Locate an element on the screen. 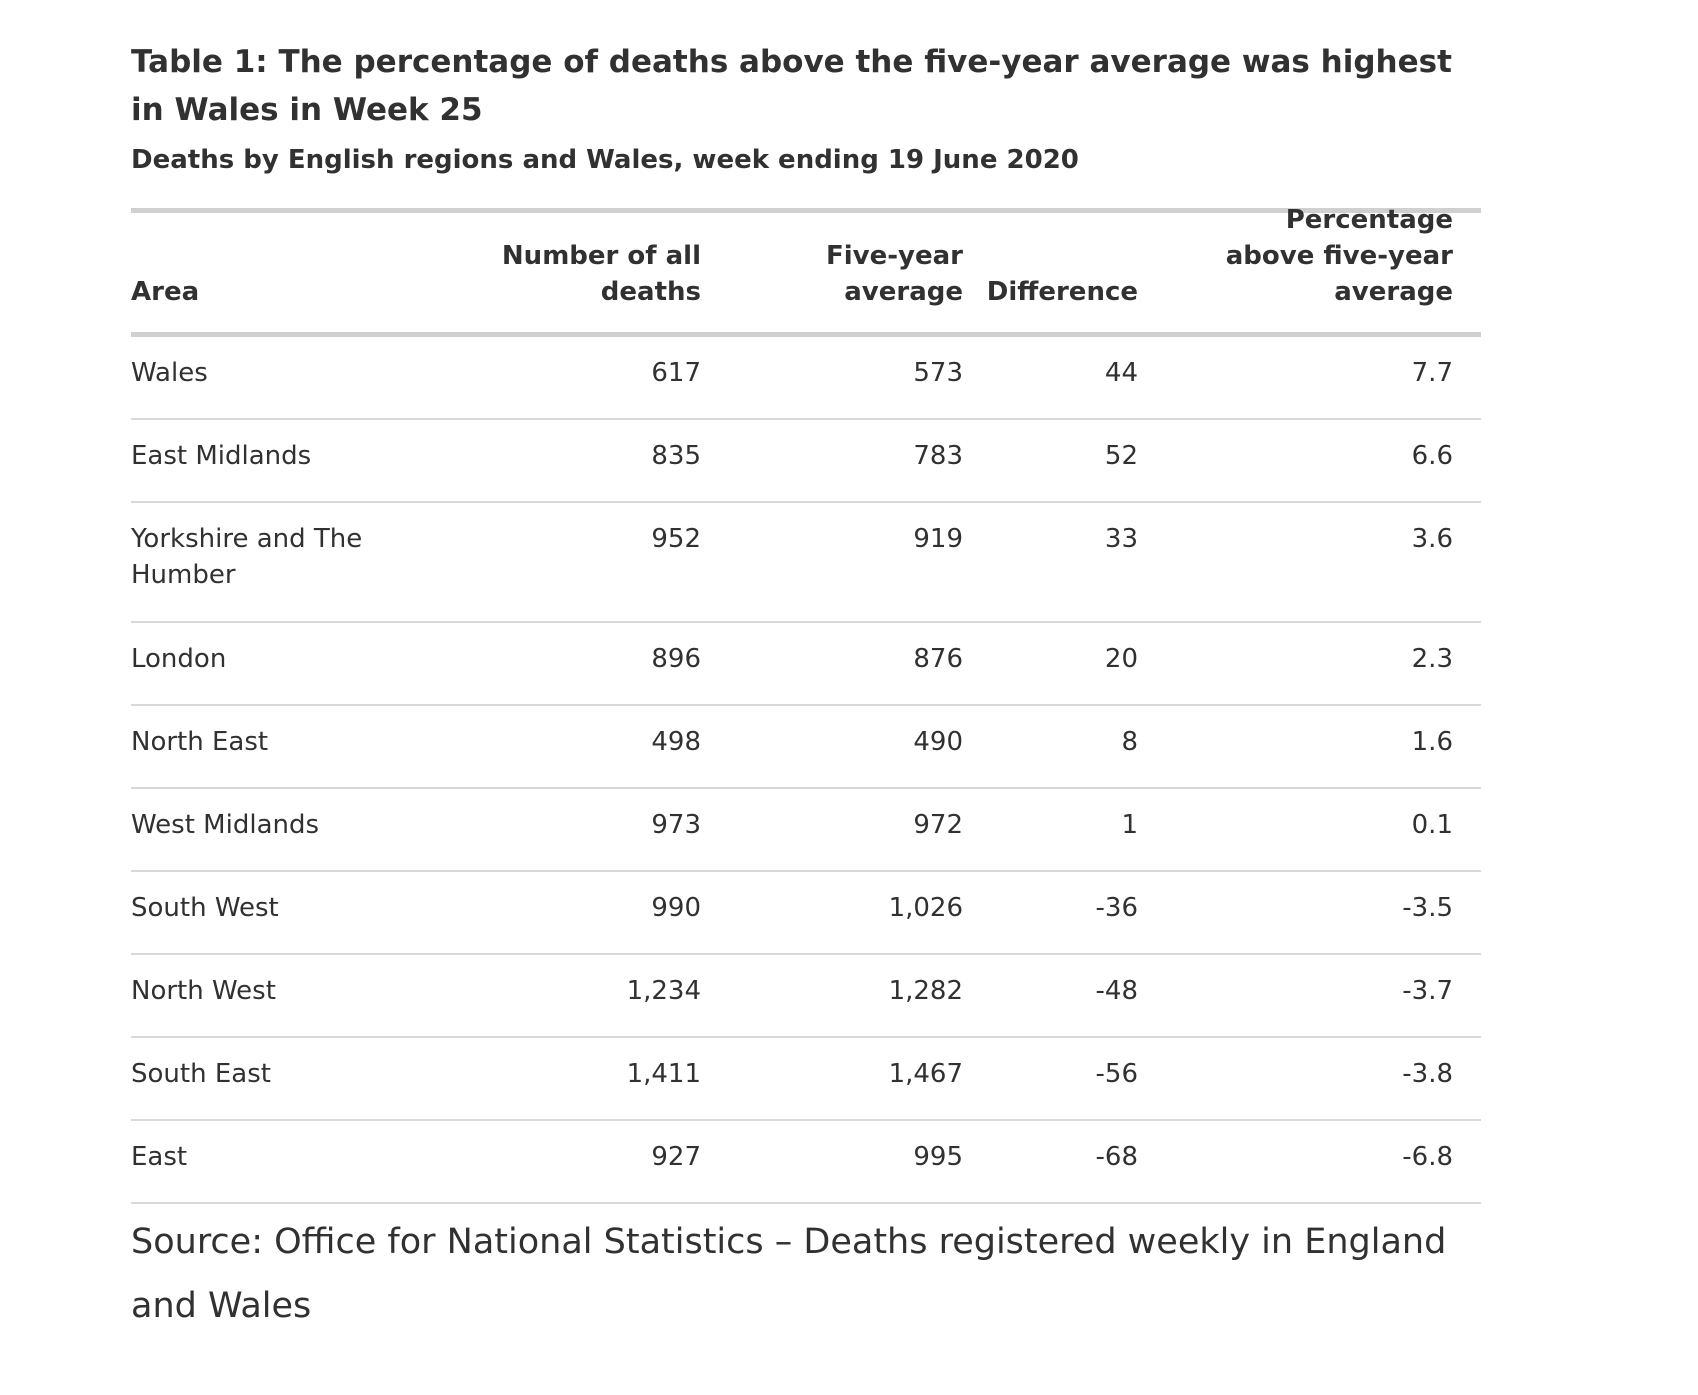 Image resolution: width=1698 pixels, height=1395 pixels. header-average: Five-year average is located at coordinates (894, 274).